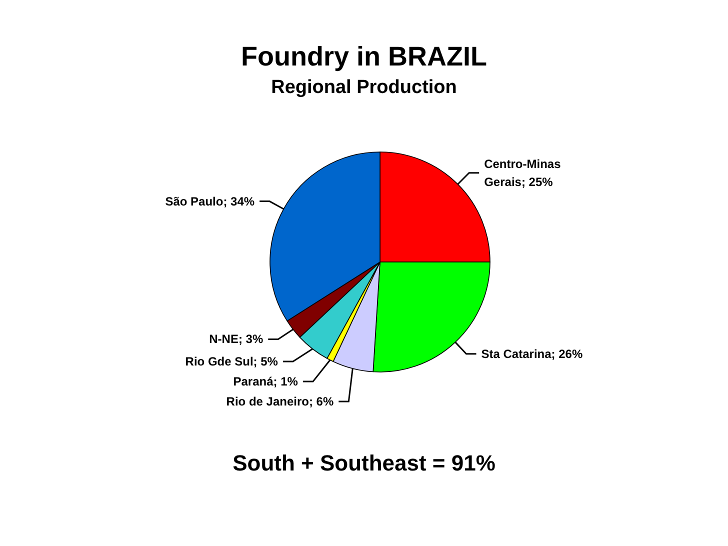 This screenshot has height=546, width=728. What do you see at coordinates (231, 361) in the screenshot?
I see `slice-label: Rio Gde Sul; 5%` at bounding box center [231, 361].